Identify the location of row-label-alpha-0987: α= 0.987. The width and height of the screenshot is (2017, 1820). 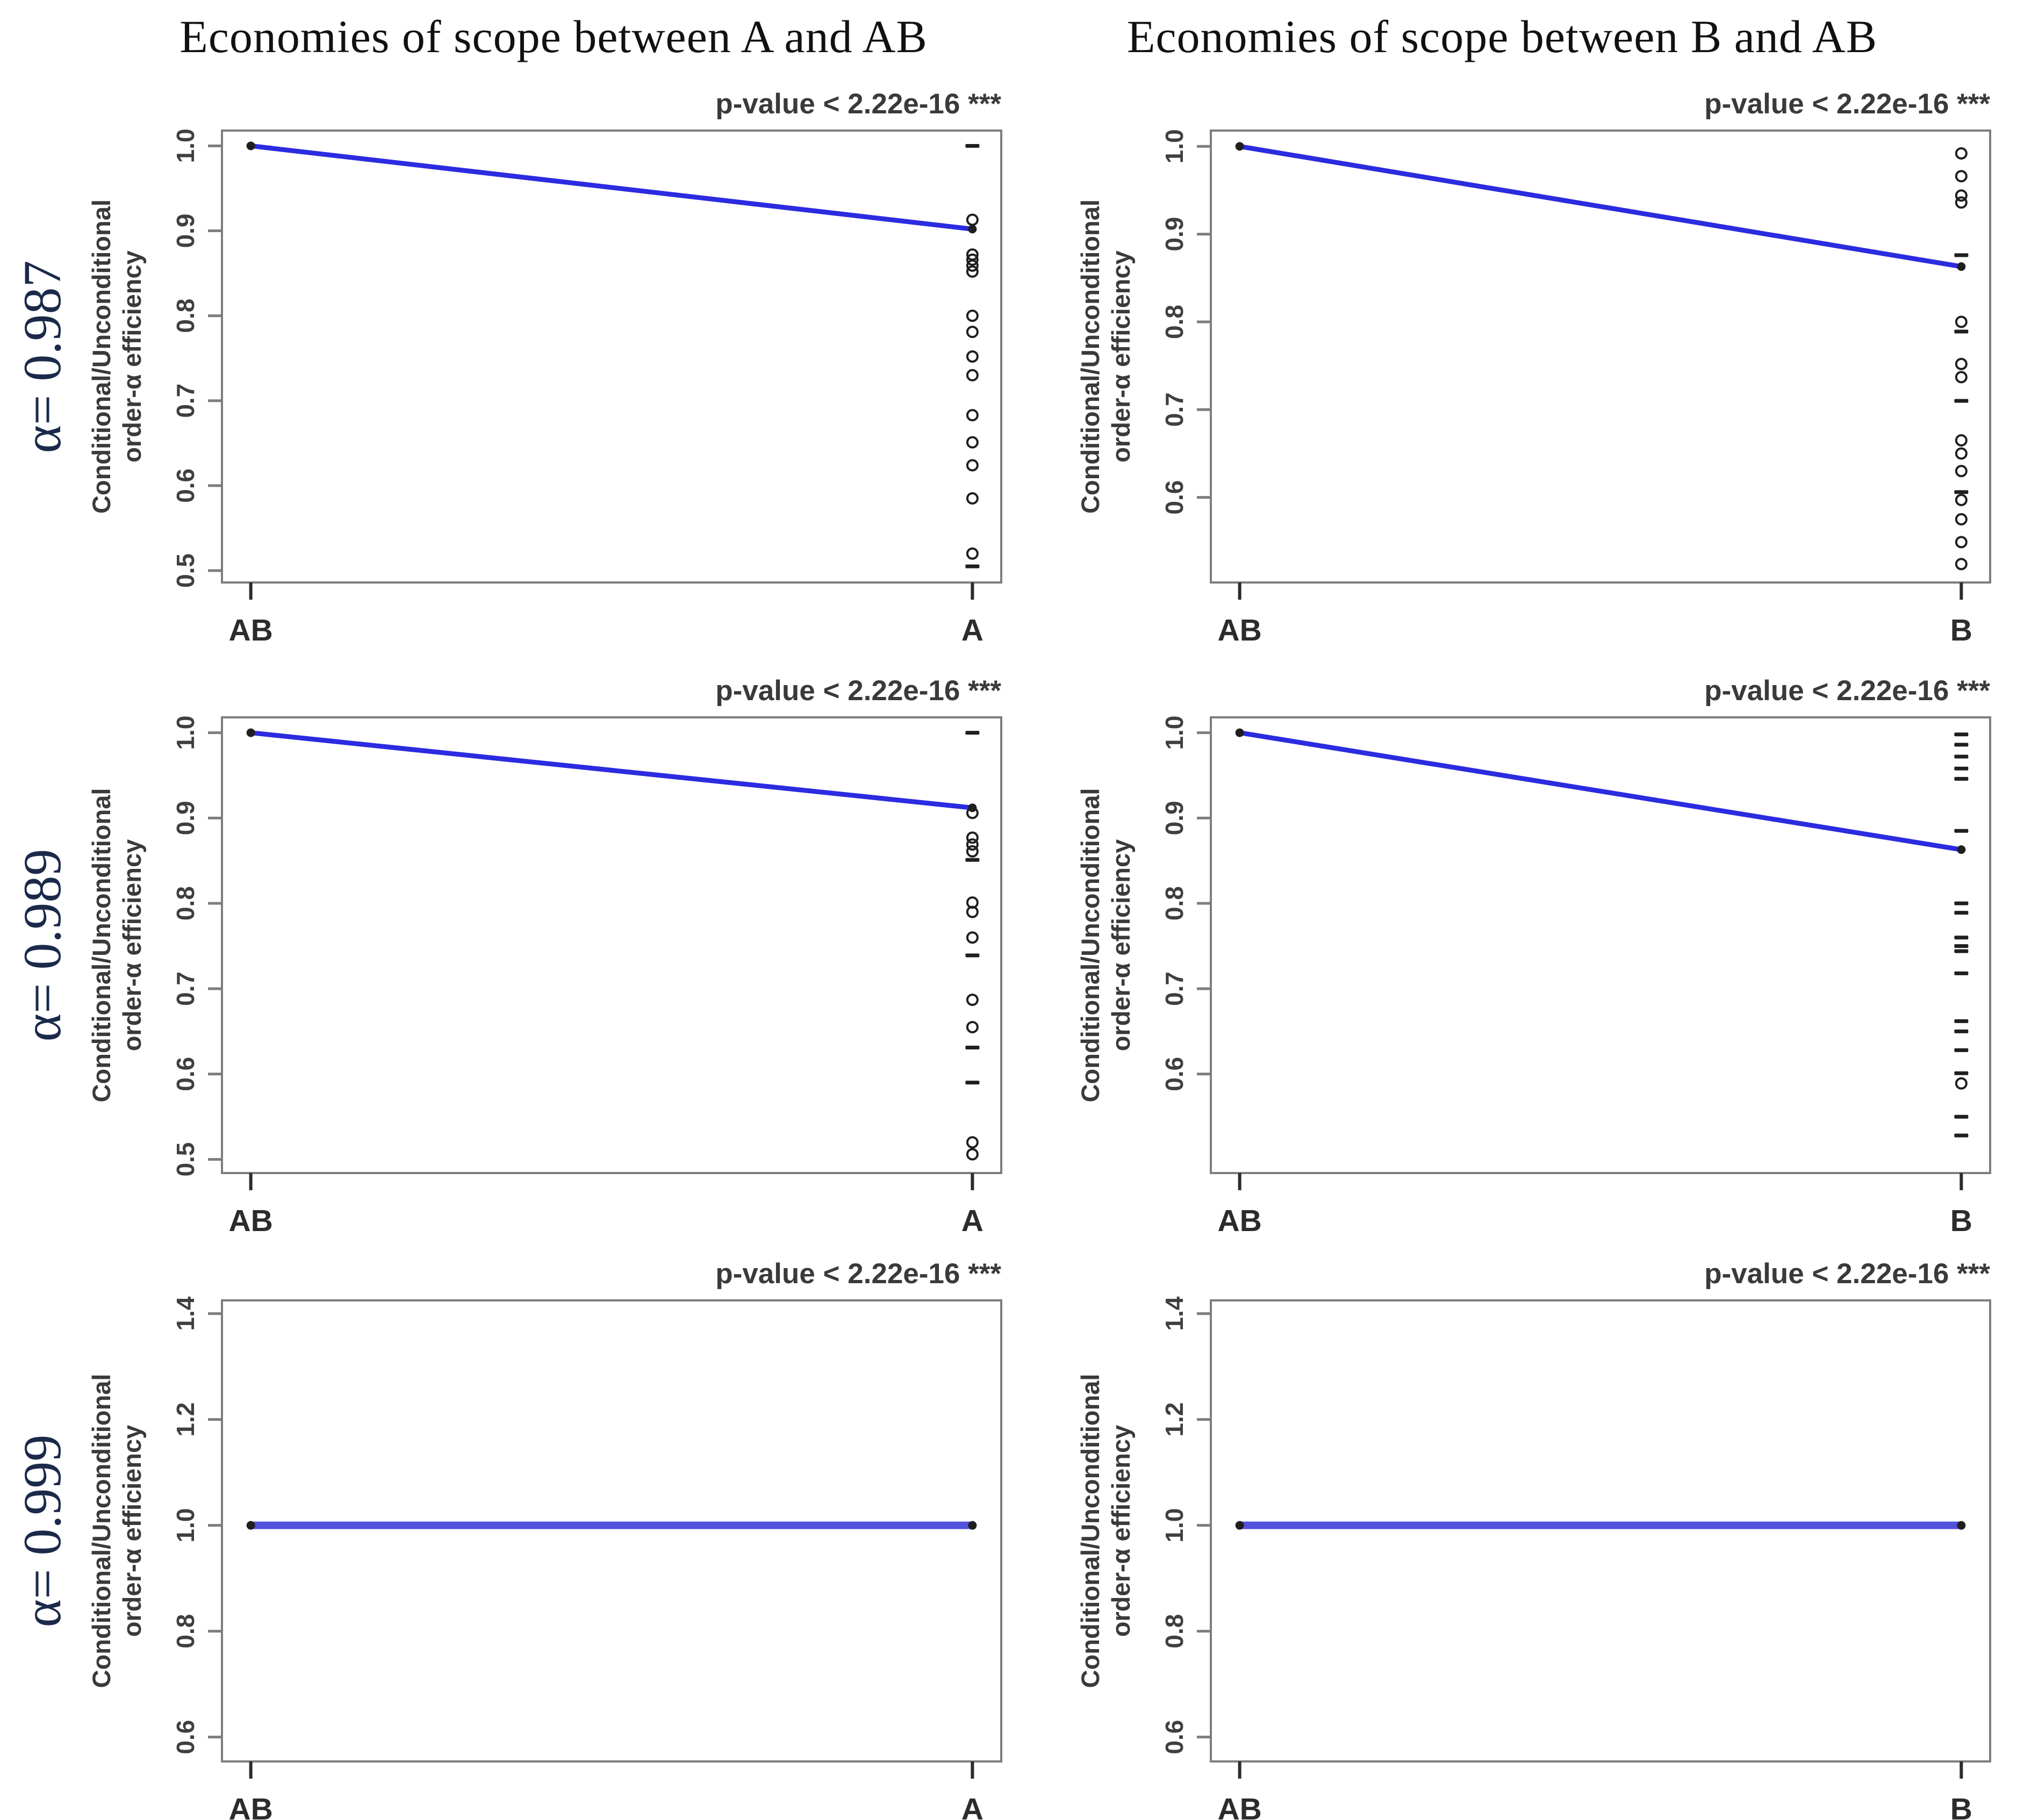
(42, 357).